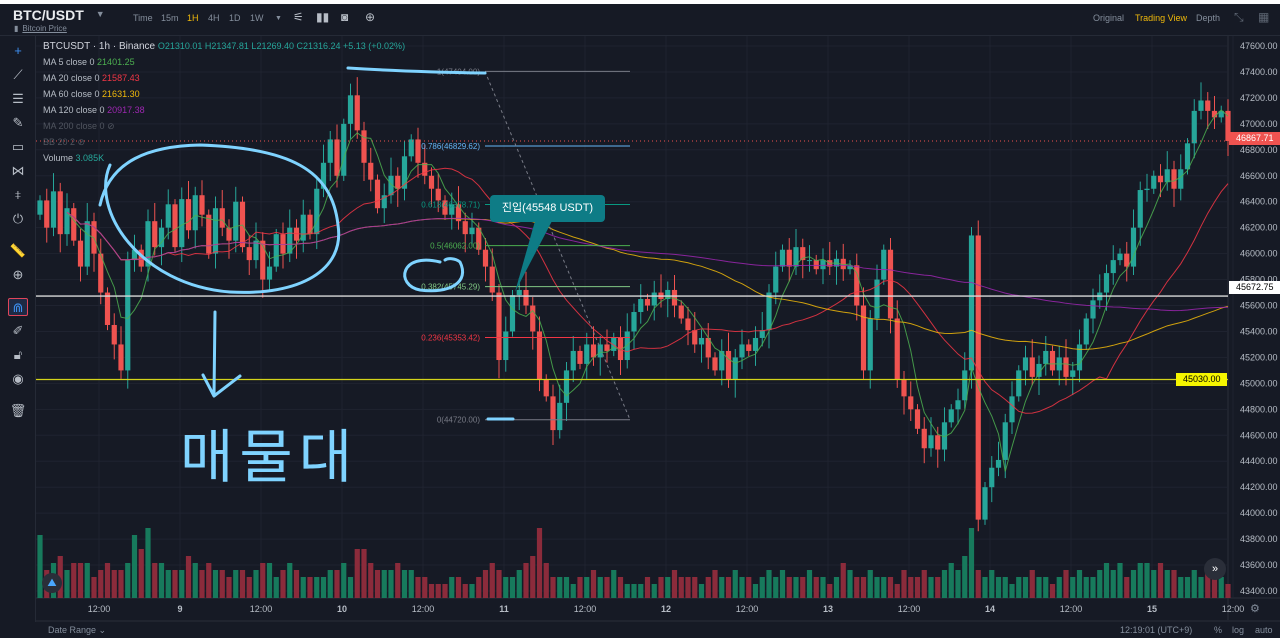 Image resolution: width=1280 pixels, height=638 pixels. Describe the element at coordinates (219, 218) in the screenshot. I see `handwritten-ellipse` at that location.